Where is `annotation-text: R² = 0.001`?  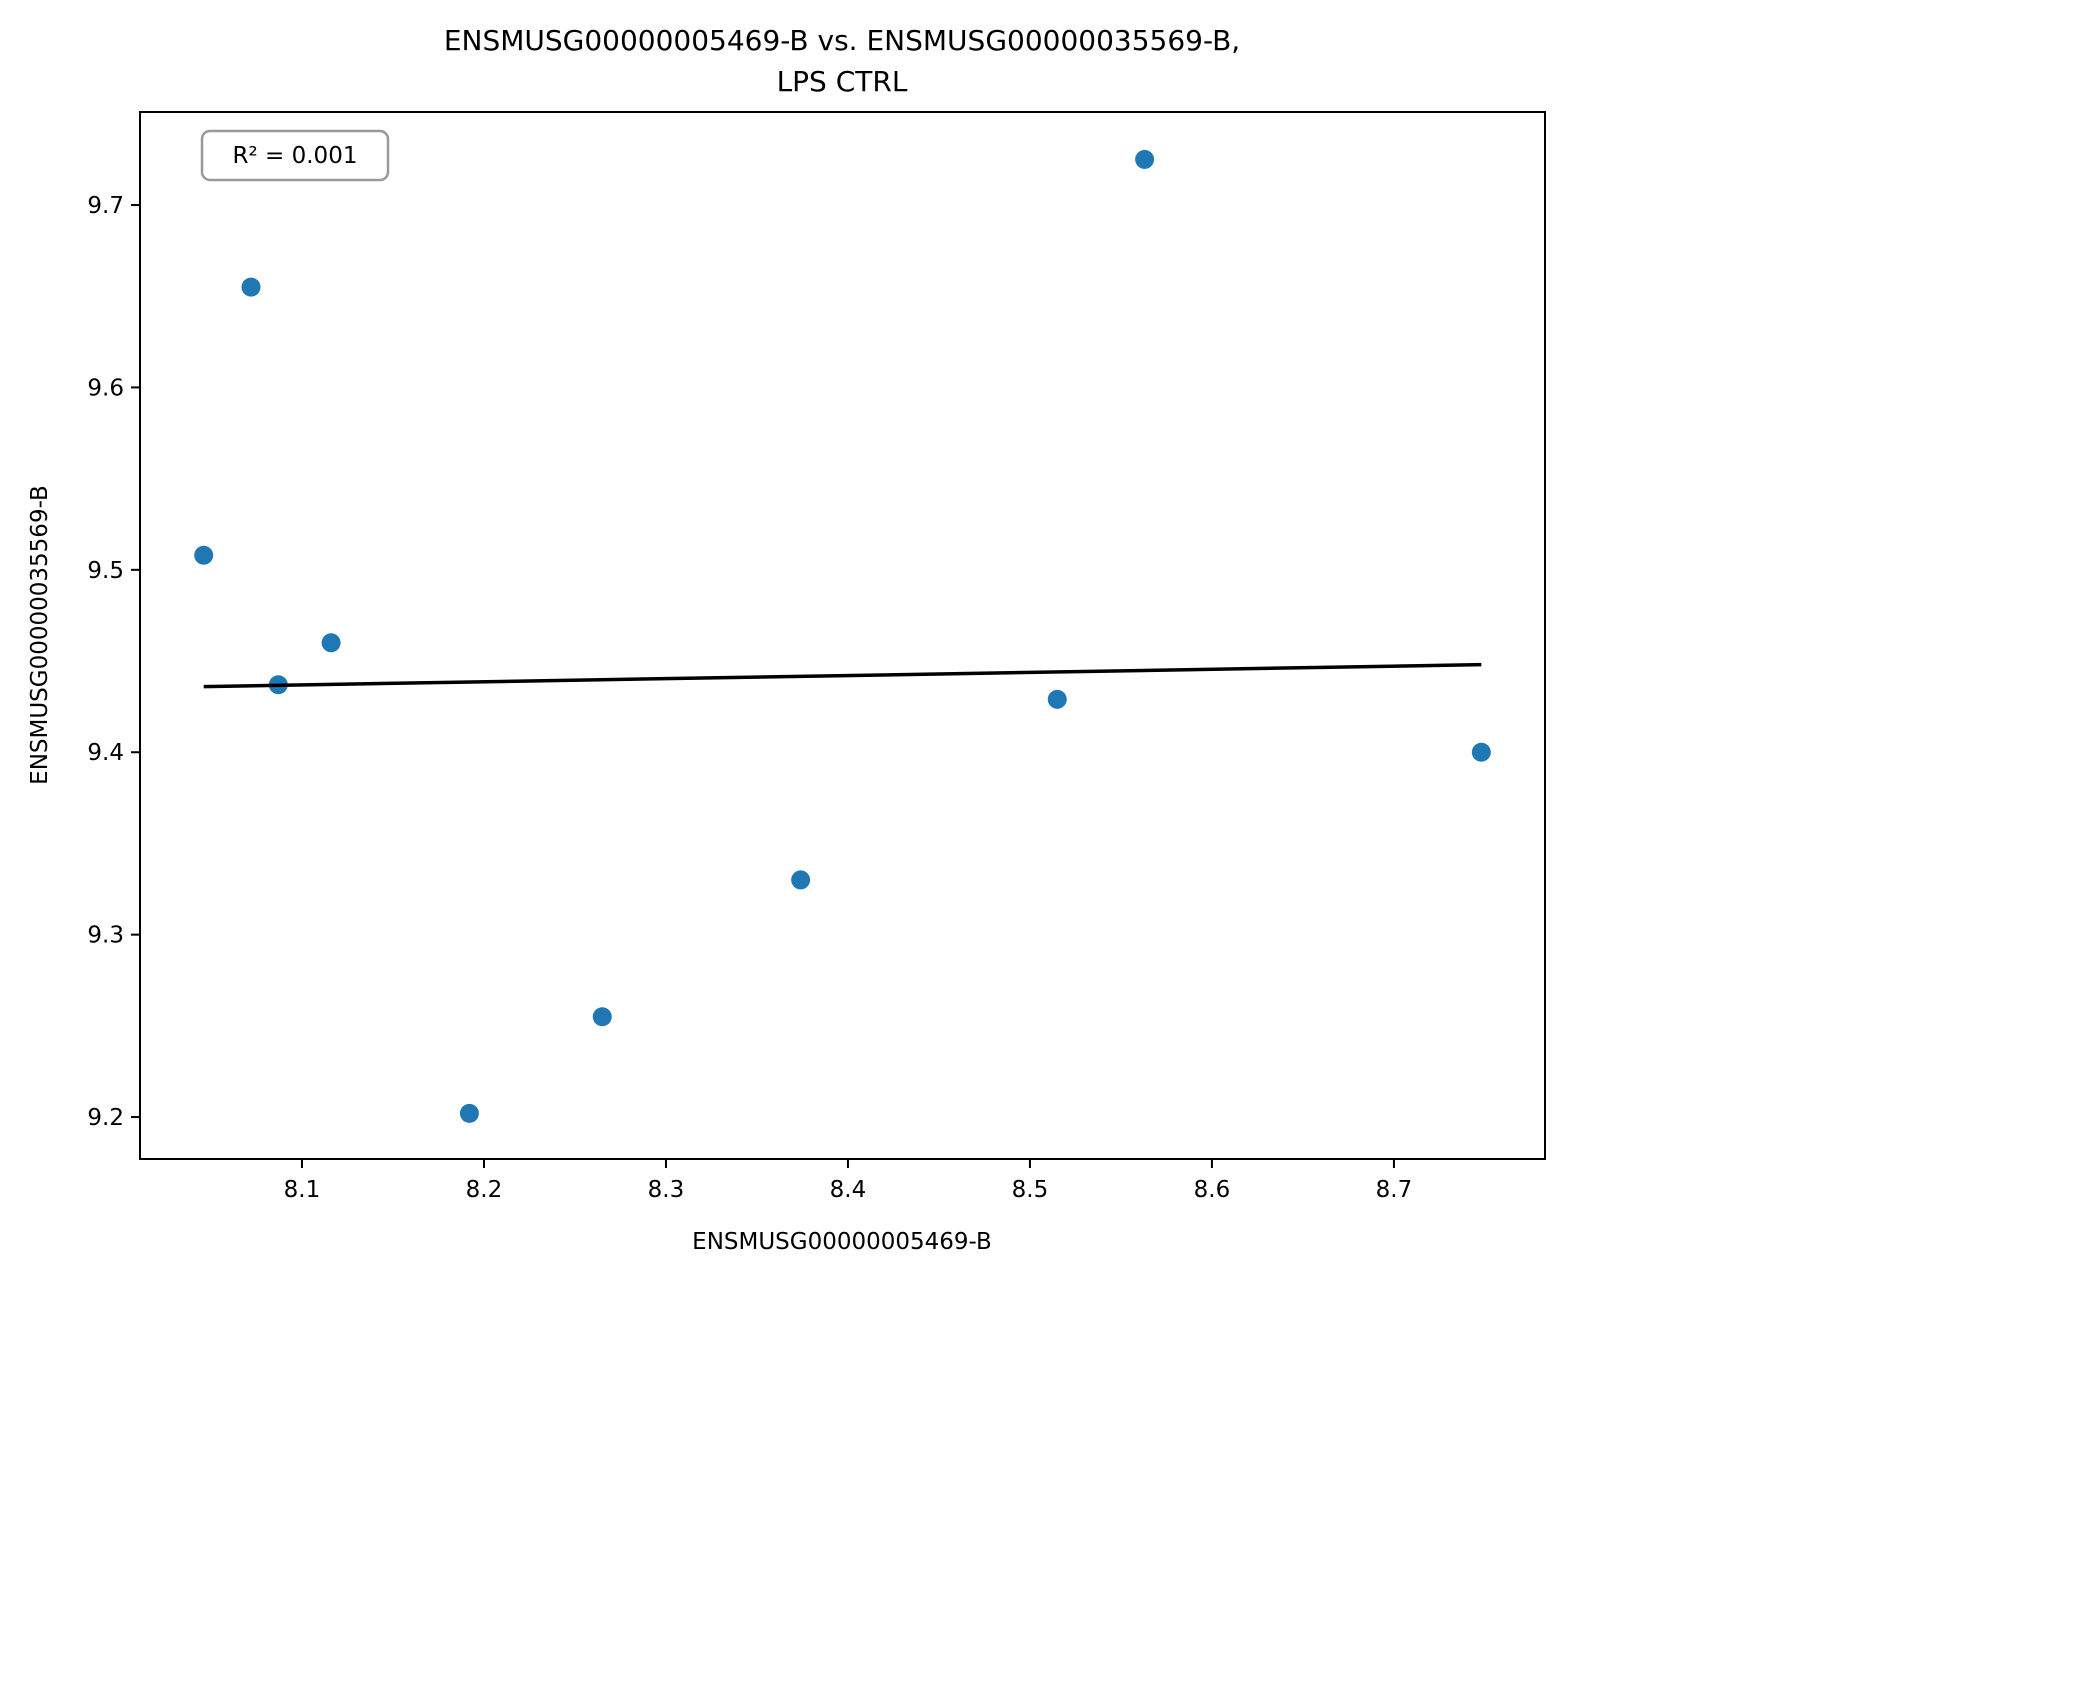
annotation-text: R² = 0.001 is located at coordinates (295, 156).